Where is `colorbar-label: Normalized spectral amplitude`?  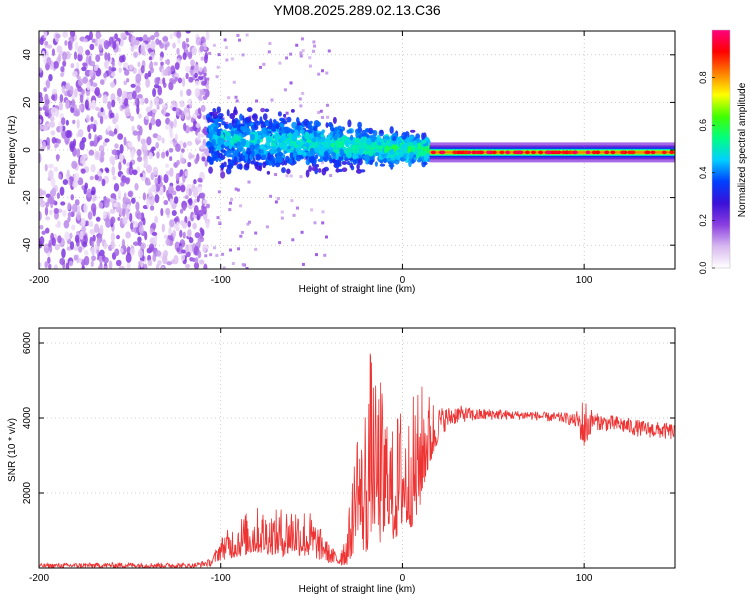 colorbar-label: Normalized spectral amplitude is located at coordinates (742, 149).